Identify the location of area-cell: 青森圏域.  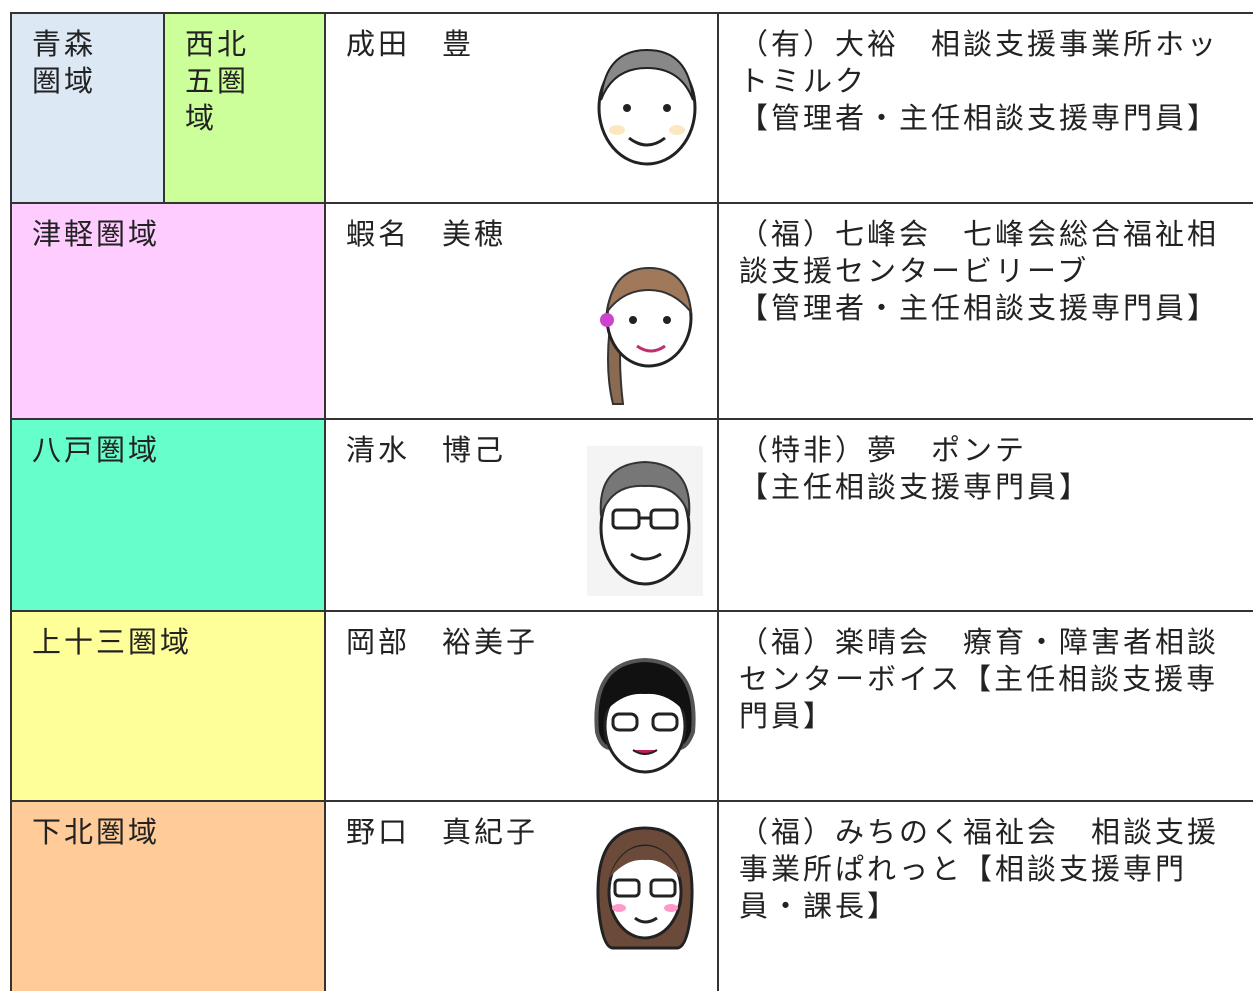
(87, 108).